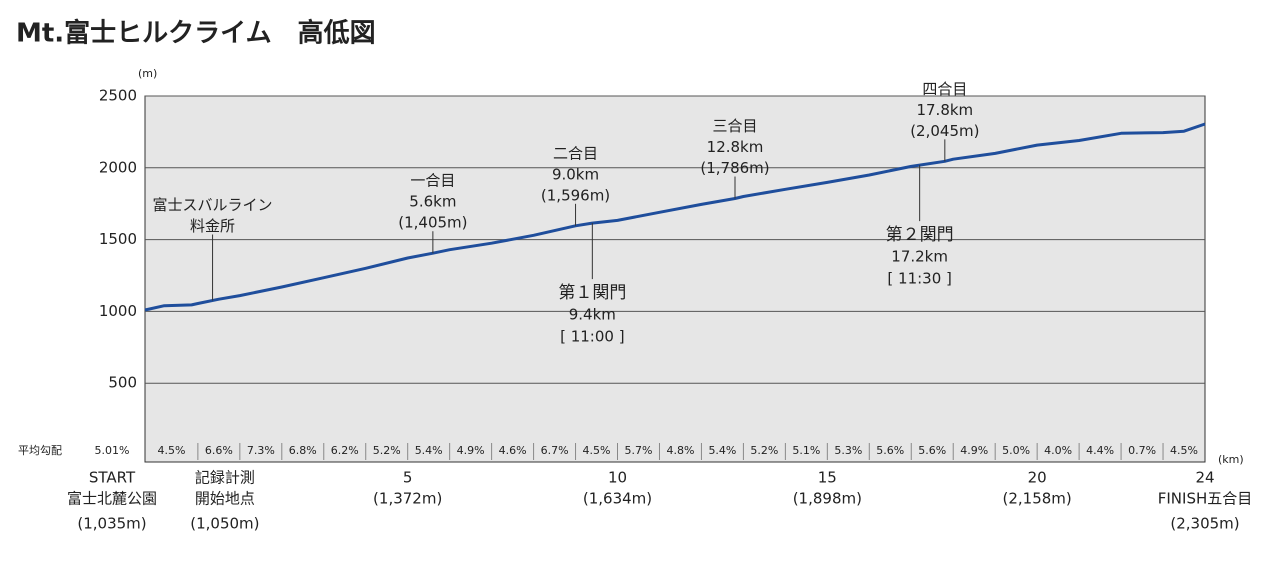 This screenshot has height=564, width=1280. I want to click on gradient-label: 6.2%, so click(345, 450).